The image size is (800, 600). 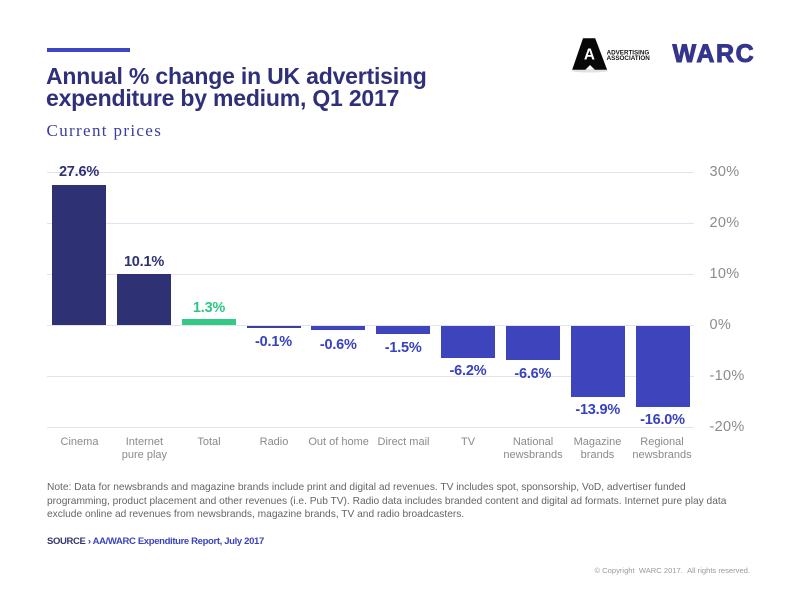 I want to click on svg-text: ASSOCIATION, so click(x=628, y=58).